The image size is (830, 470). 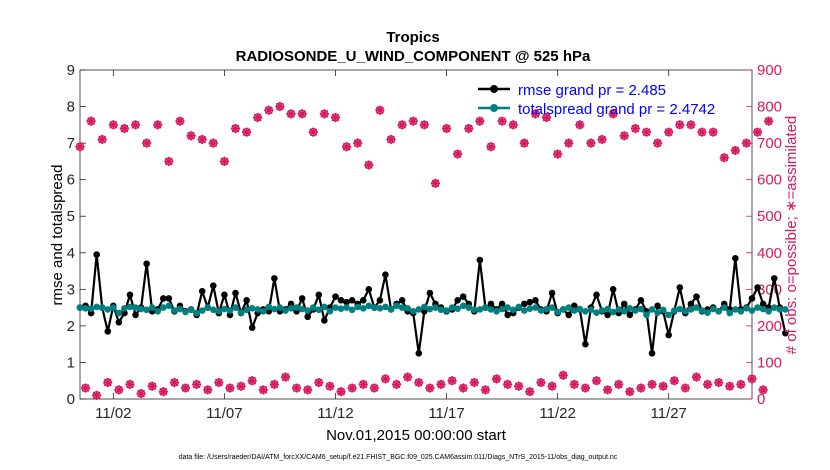 I want to click on legend-rmse-marker, so click(x=494, y=89).